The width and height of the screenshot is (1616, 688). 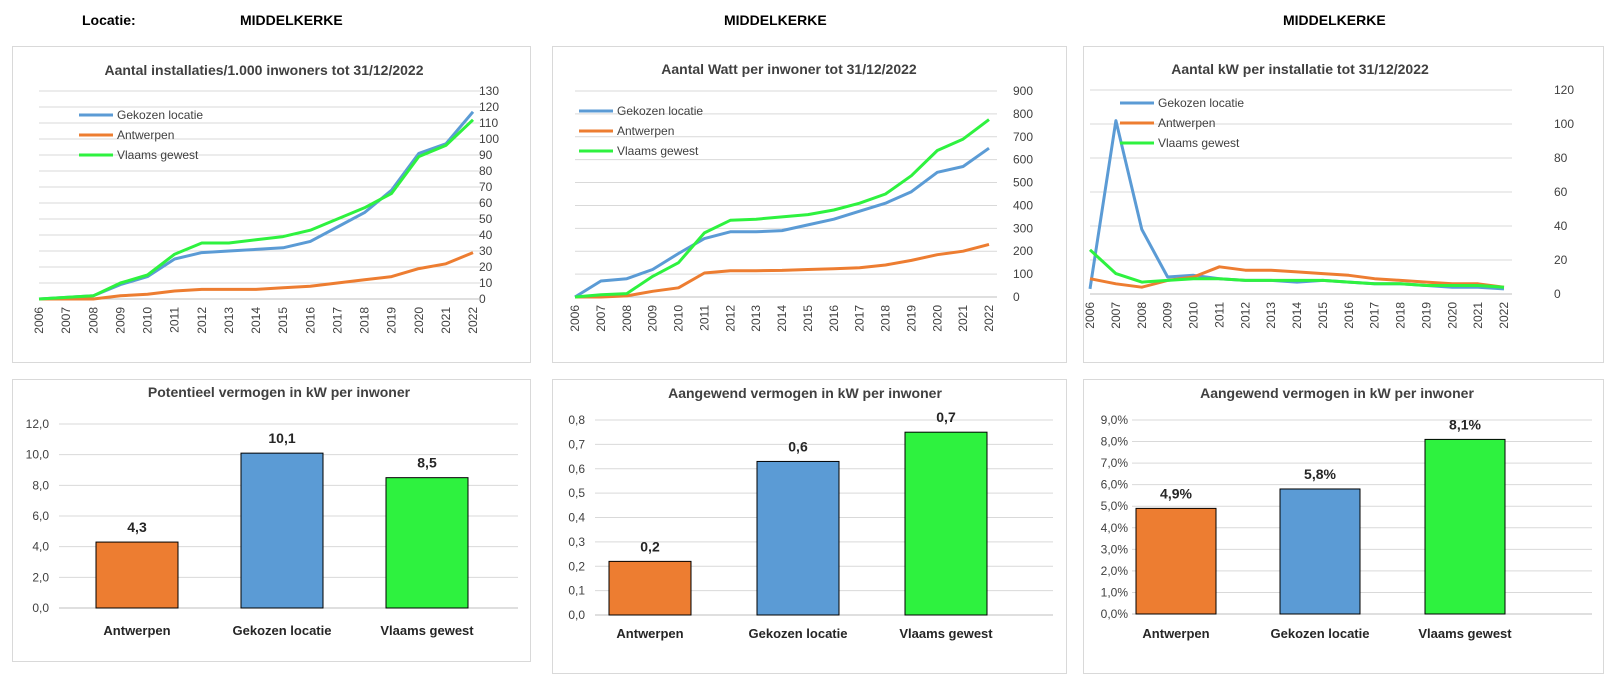 I want to click on x-tick-label: 2020, so click(x=1452, y=315).